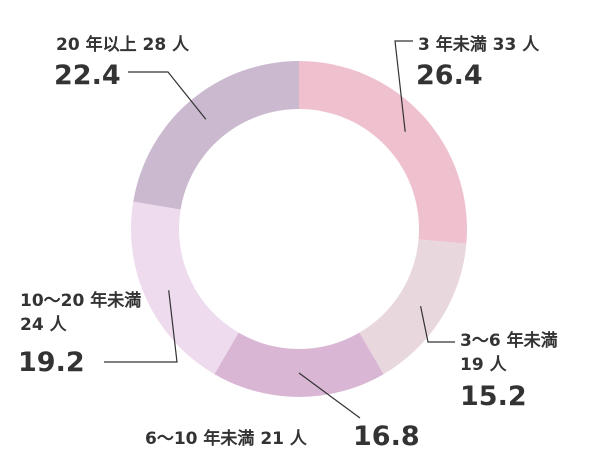  I want to click on slice-3-6-years, so click(413, 307).